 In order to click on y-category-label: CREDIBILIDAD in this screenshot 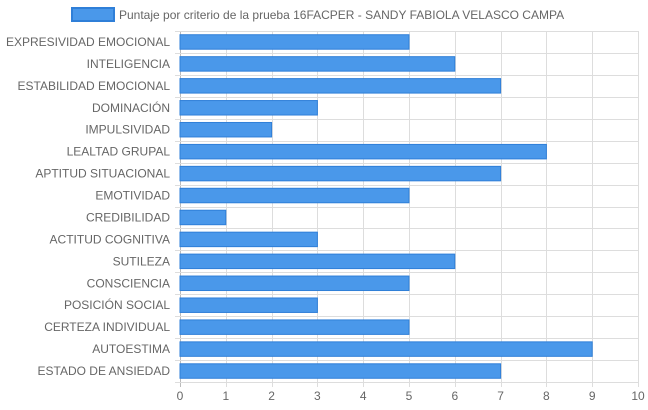, I will do `click(128, 217)`.